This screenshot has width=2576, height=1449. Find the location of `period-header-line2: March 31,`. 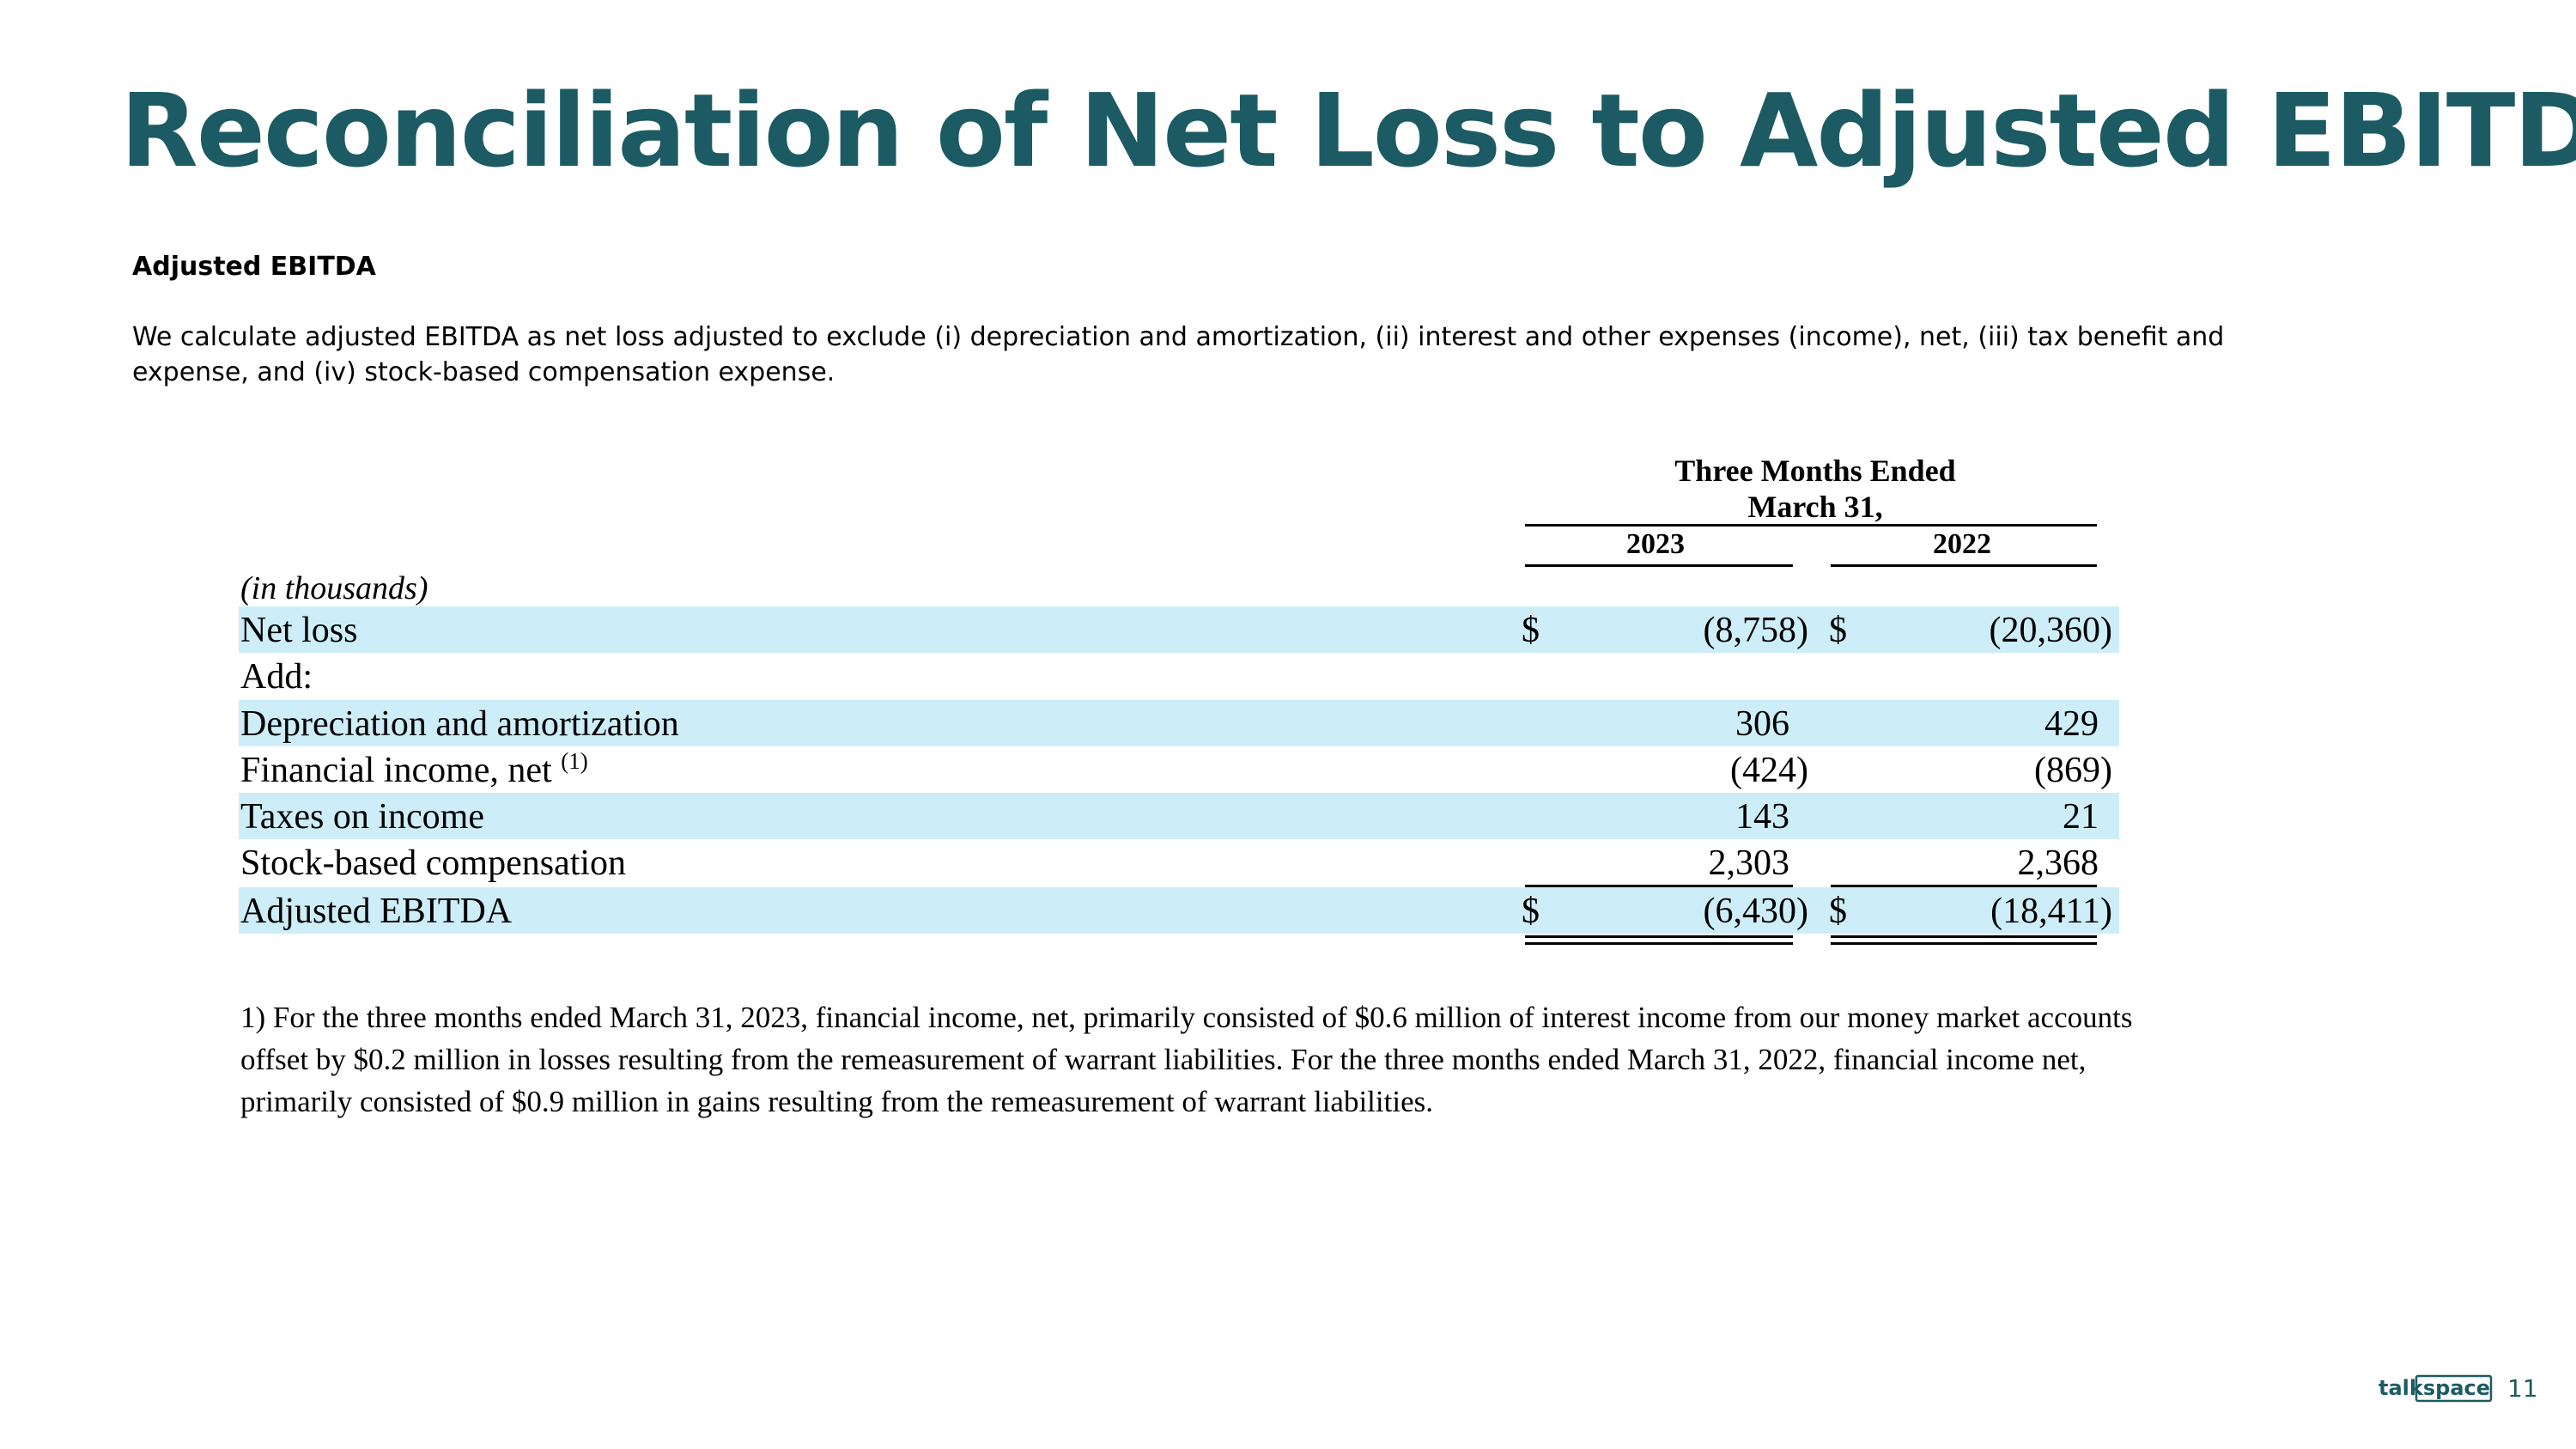

period-header-line2: March 31, is located at coordinates (1815, 507).